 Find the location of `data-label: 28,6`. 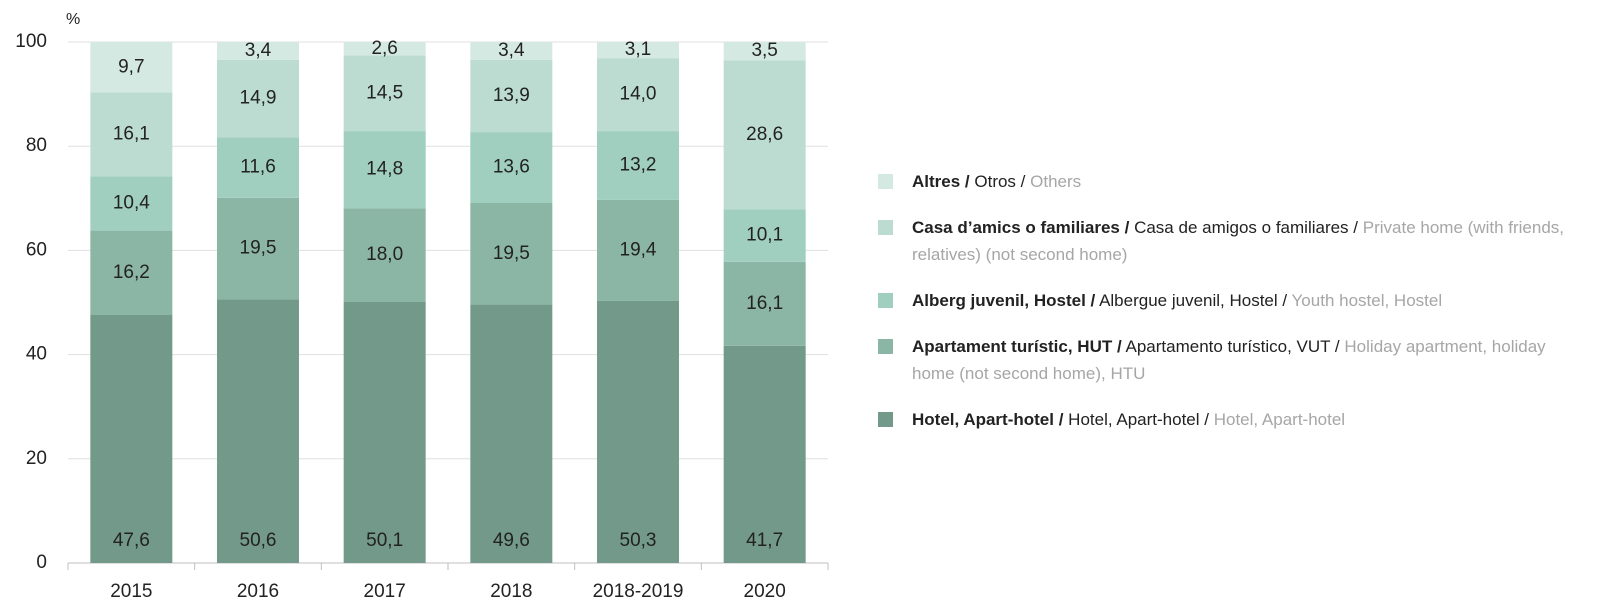

data-label: 28,6 is located at coordinates (764, 134).